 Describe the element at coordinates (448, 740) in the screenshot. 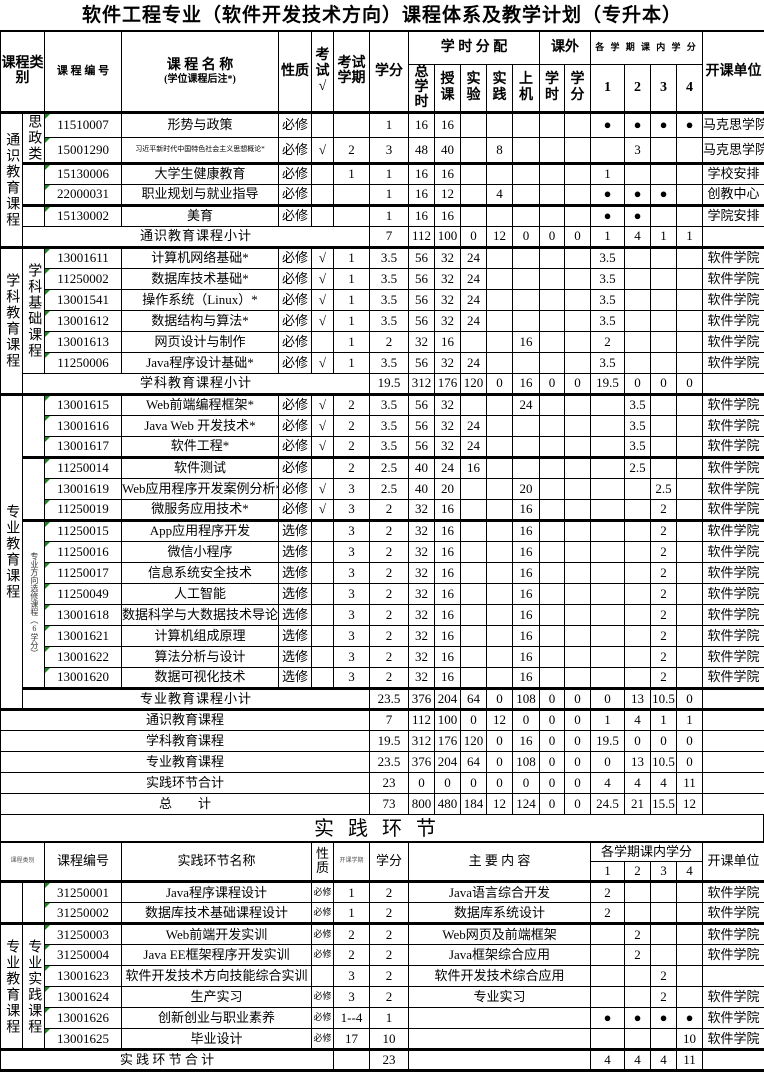

I see `total-lecture-hours: 176` at that location.